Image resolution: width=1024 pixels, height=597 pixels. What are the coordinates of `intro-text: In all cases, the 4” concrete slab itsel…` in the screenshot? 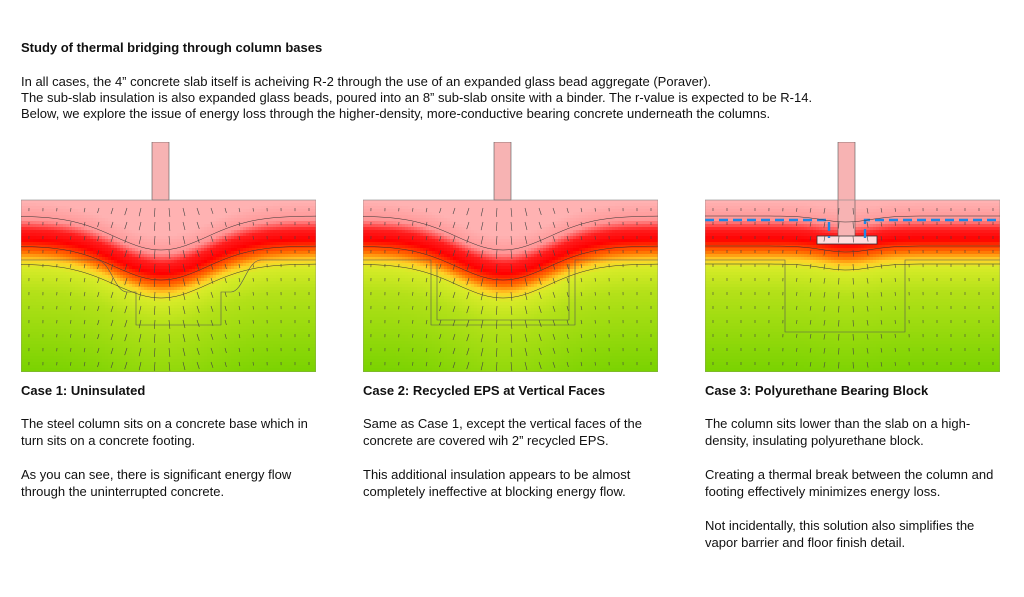 It's located at (516, 98).